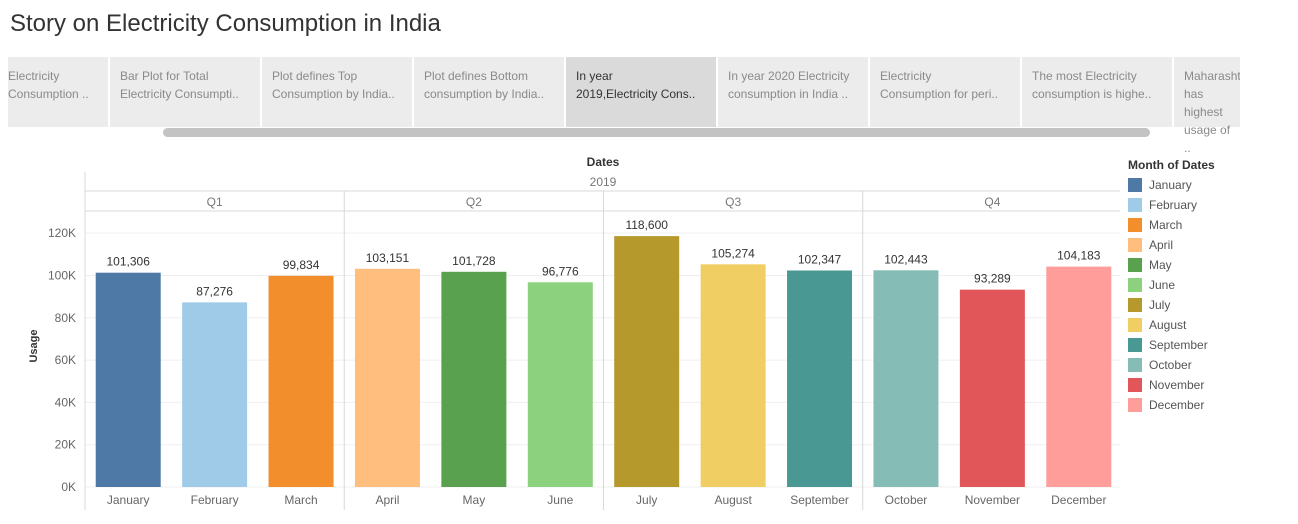 Image resolution: width=1298 pixels, height=524 pixels. What do you see at coordinates (62, 233) in the screenshot?
I see `y-tick-label: 120K` at bounding box center [62, 233].